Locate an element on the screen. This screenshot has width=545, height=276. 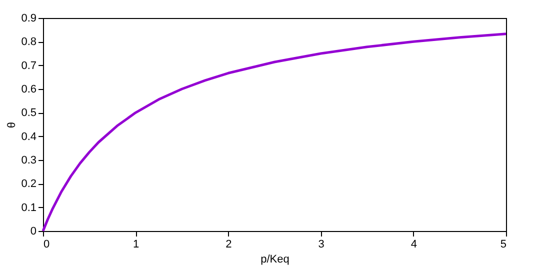
y-tick-label: 0.7 is located at coordinates (28, 66).